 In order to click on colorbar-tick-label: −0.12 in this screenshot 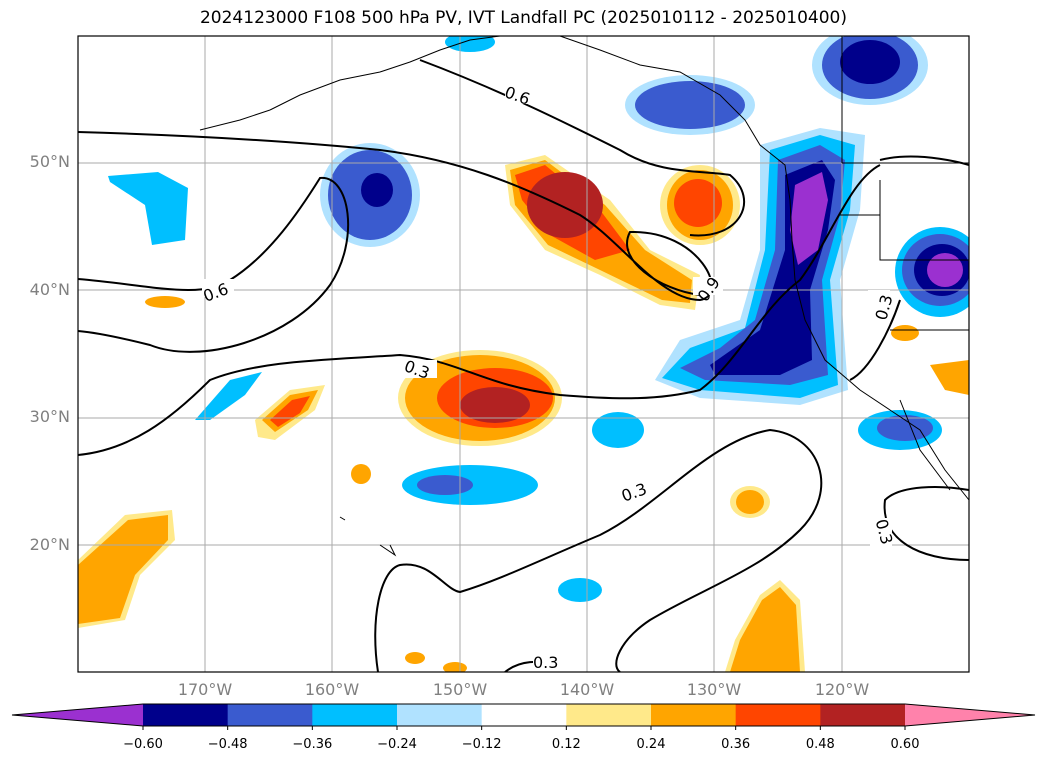, I will do `click(481, 744)`.